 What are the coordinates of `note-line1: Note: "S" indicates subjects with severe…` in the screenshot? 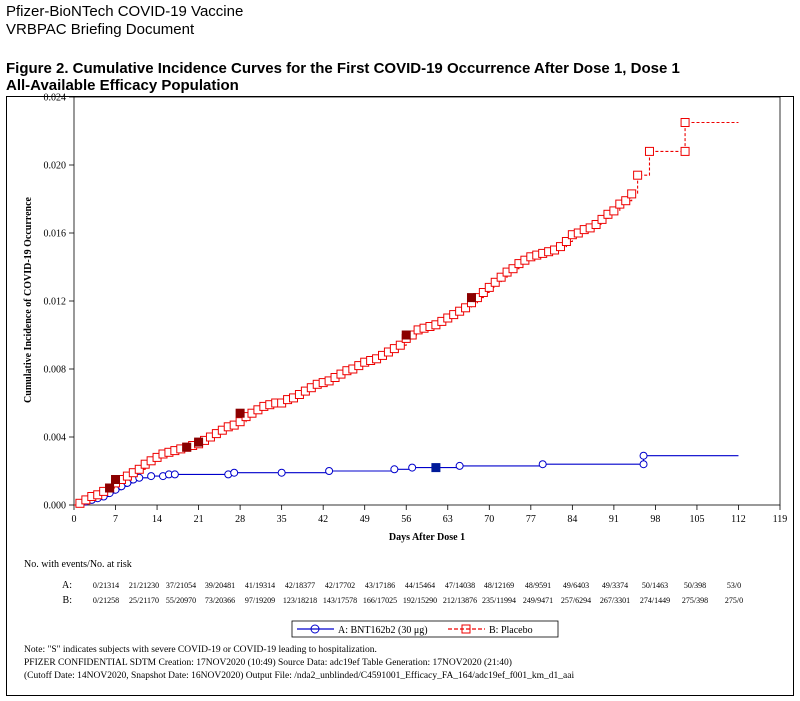 It's located at (200, 650).